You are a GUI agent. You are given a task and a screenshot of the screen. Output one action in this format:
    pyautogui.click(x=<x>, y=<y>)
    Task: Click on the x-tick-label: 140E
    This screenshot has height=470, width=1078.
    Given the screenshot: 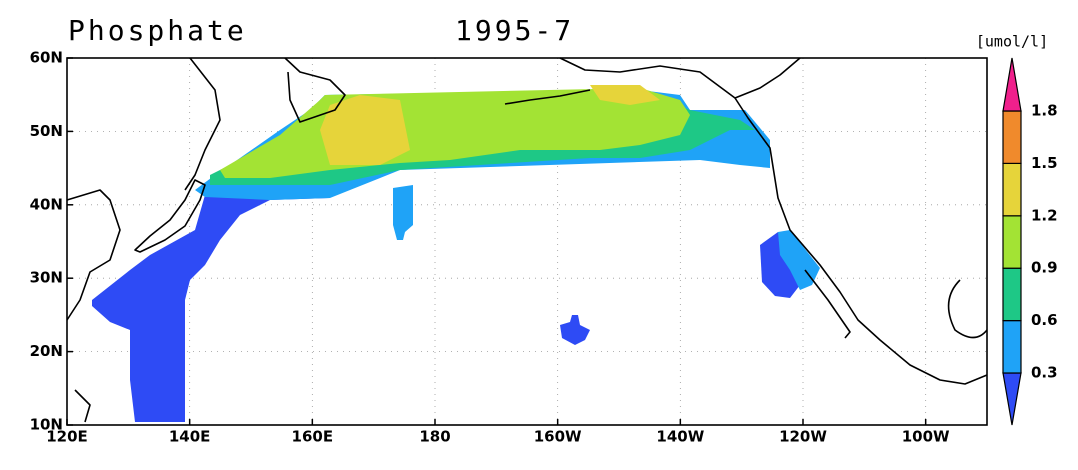 What is the action you would take?
    pyautogui.click(x=190, y=437)
    